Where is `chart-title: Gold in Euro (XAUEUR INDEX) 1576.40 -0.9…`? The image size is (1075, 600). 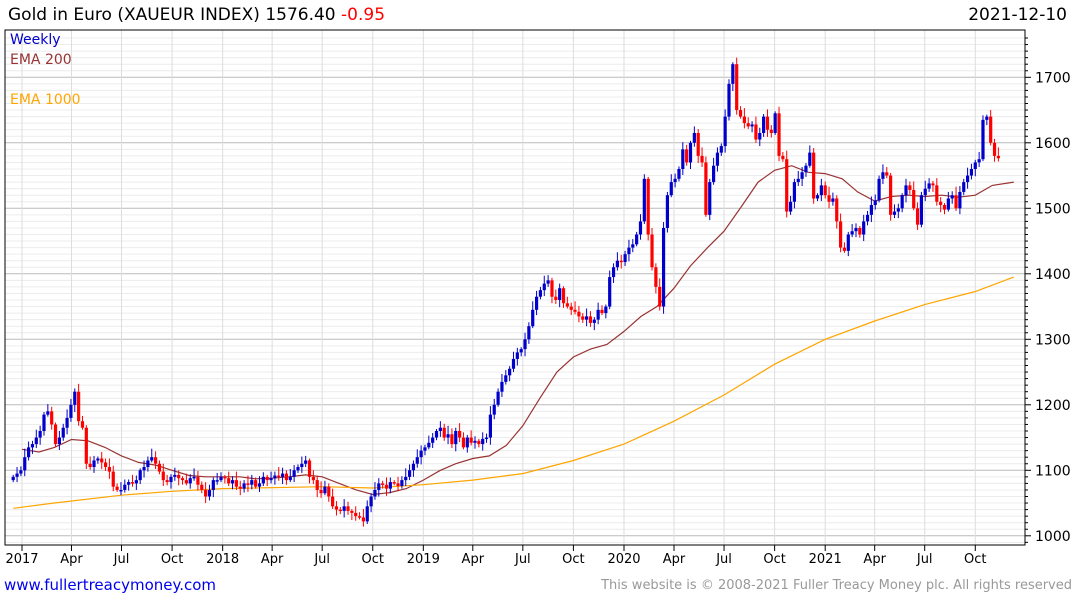 chart-title: Gold in Euro (XAUEUR INDEX) 1576.40 -0.9… is located at coordinates (196, 15).